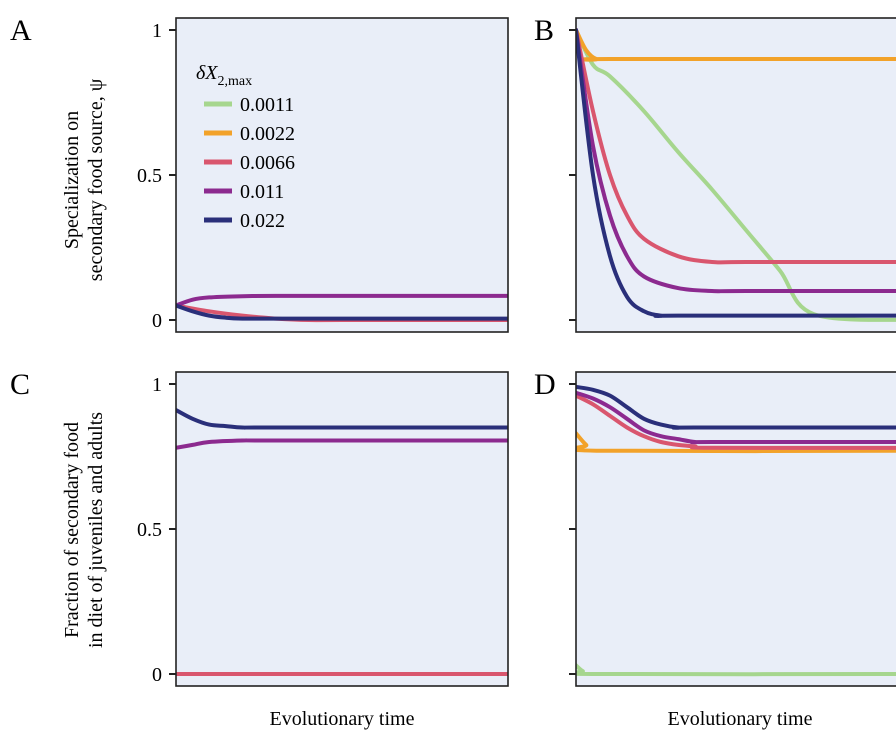 The image size is (896, 732). Describe the element at coordinates (740, 719) in the screenshot. I see `x-axis-title-right: Evolutionary time` at that location.